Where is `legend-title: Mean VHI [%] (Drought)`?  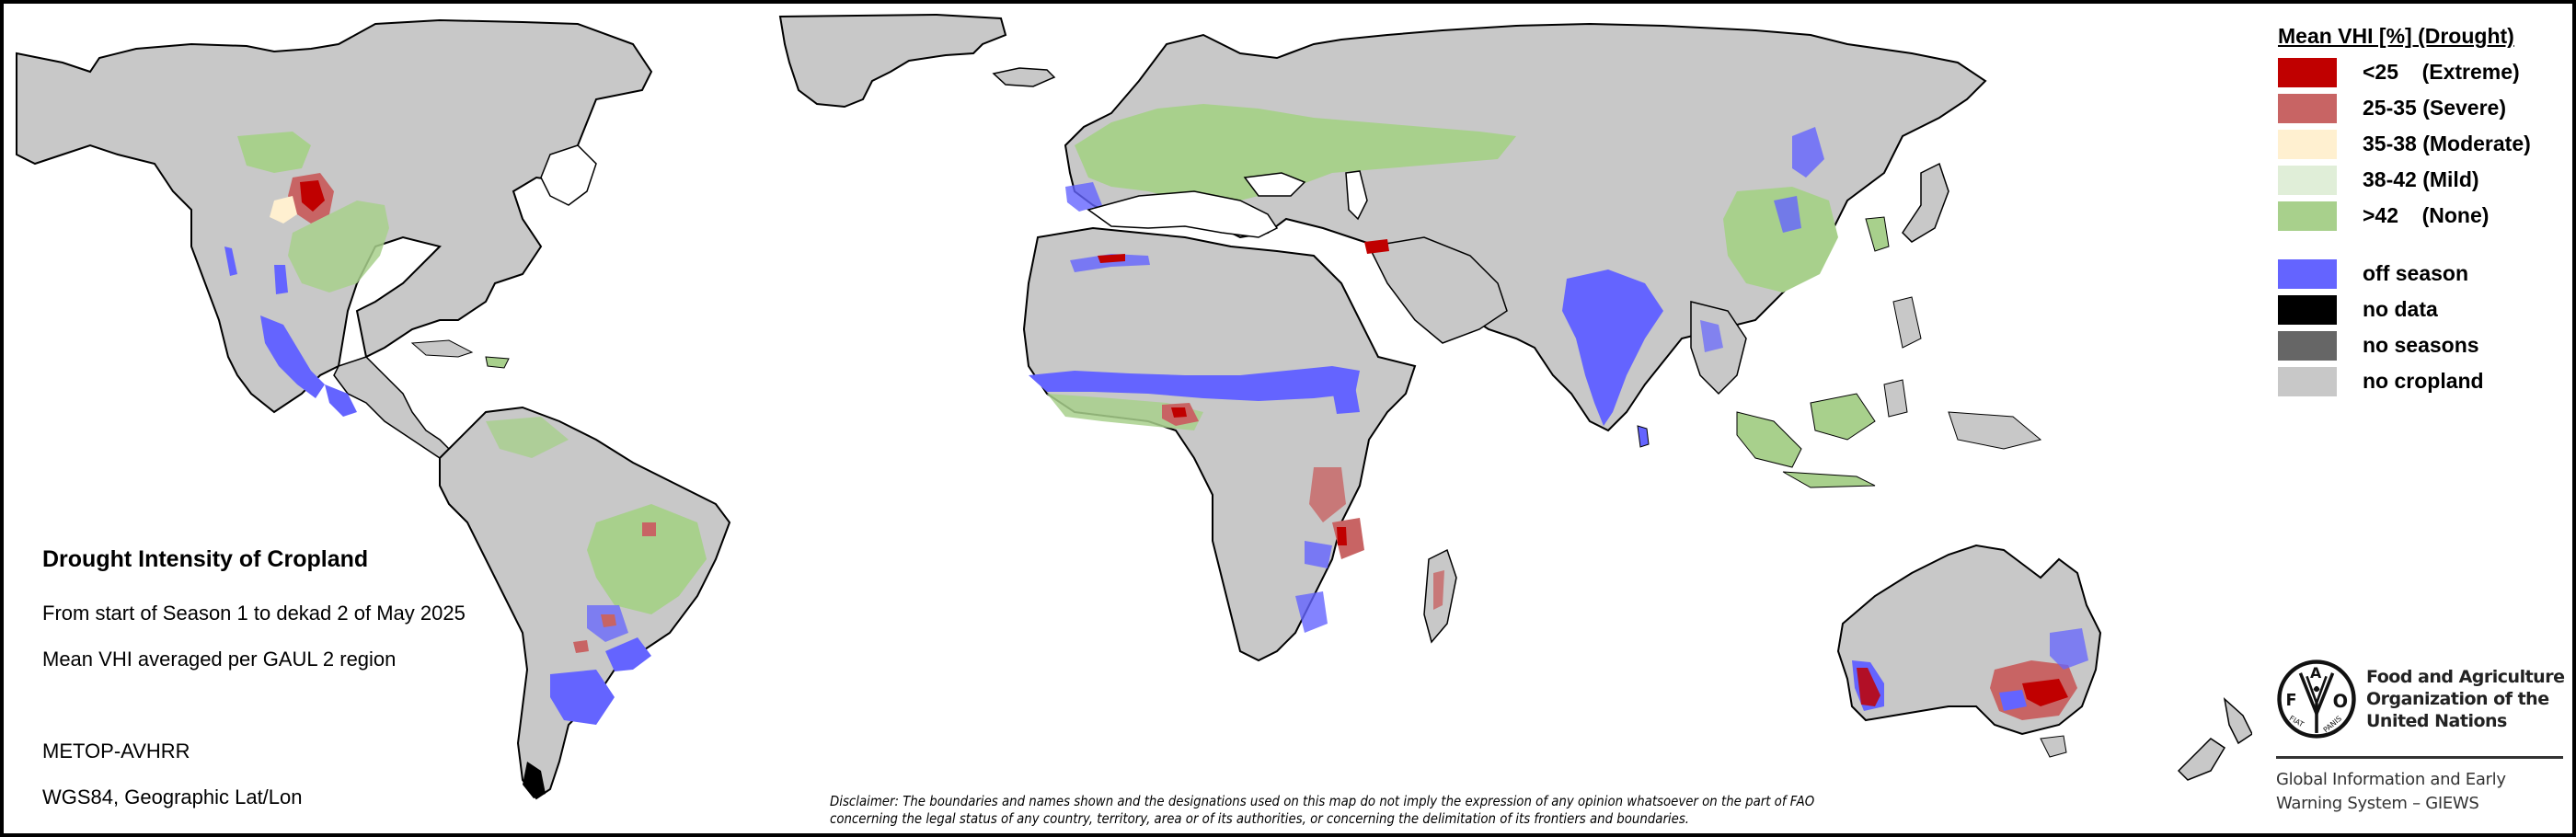 legend-title: Mean VHI [%] (Drought) is located at coordinates (2396, 36).